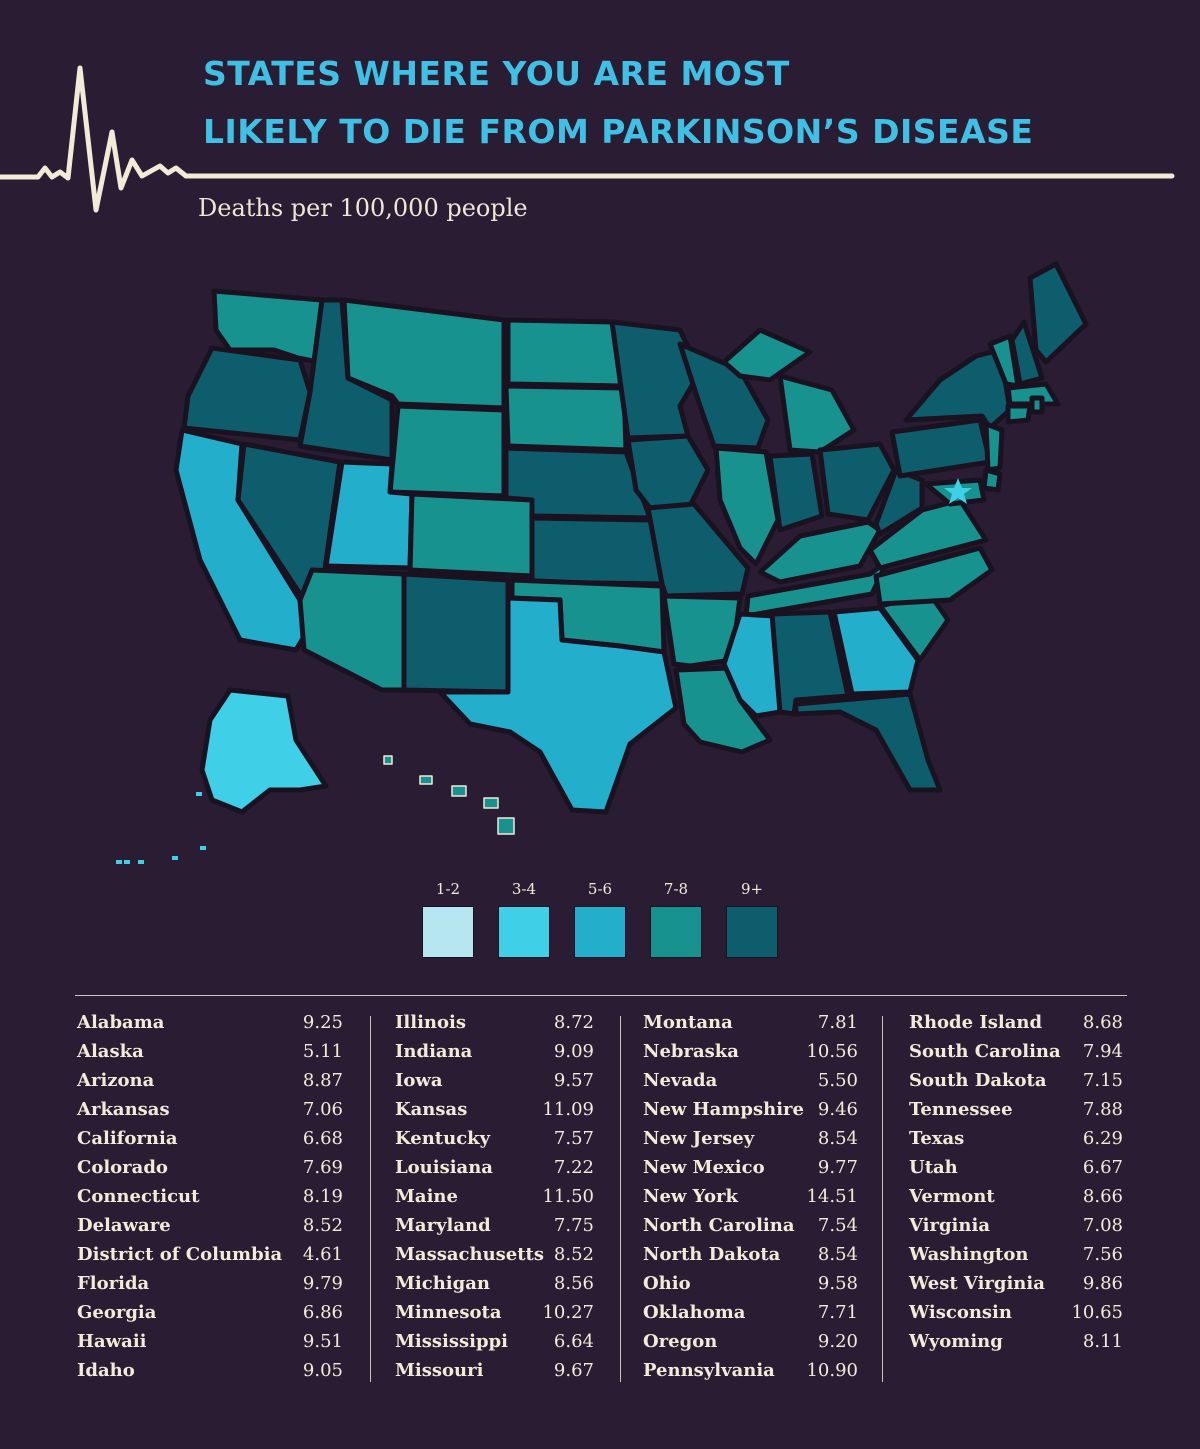 This screenshot has height=1449, width=1200. I want to click on state-value: 7.94, so click(1102, 1051).